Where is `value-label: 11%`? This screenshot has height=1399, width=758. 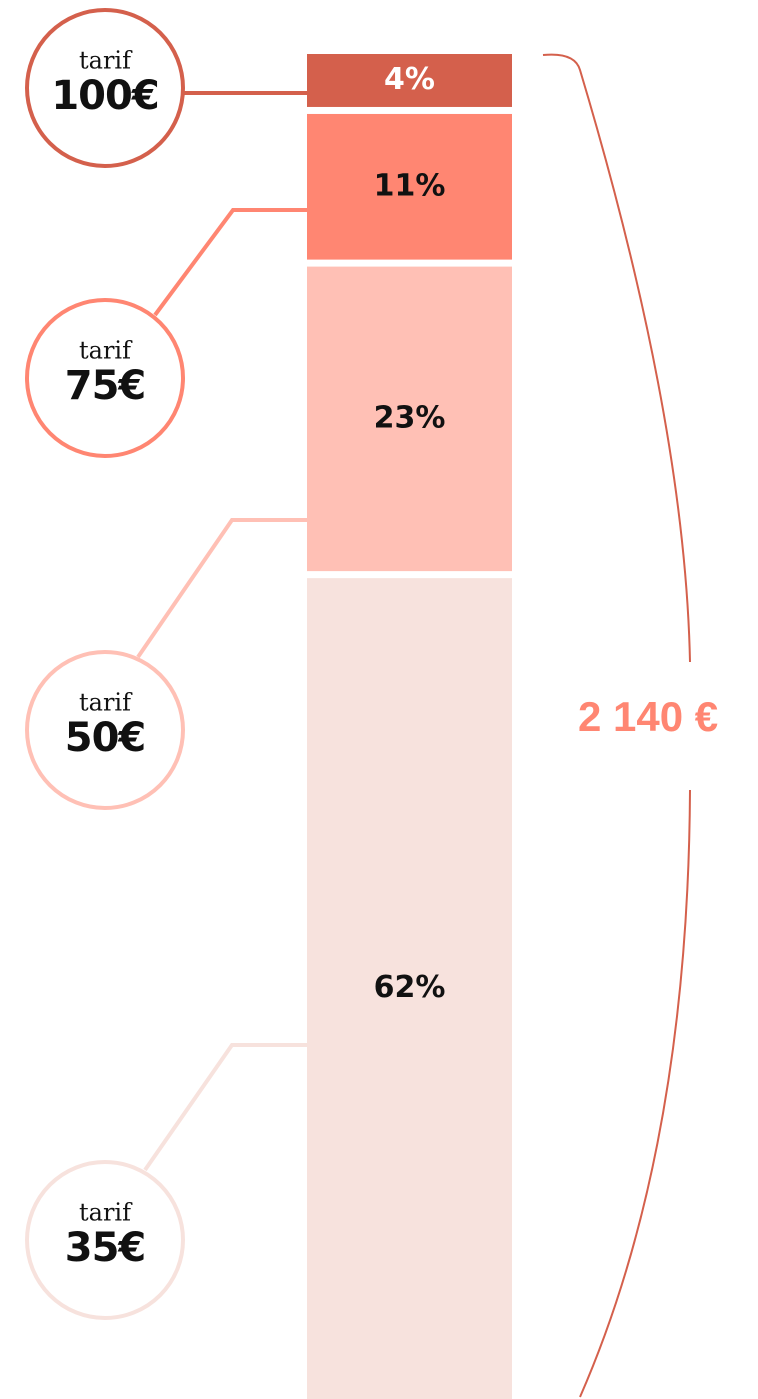 value-label: 11% is located at coordinates (410, 185).